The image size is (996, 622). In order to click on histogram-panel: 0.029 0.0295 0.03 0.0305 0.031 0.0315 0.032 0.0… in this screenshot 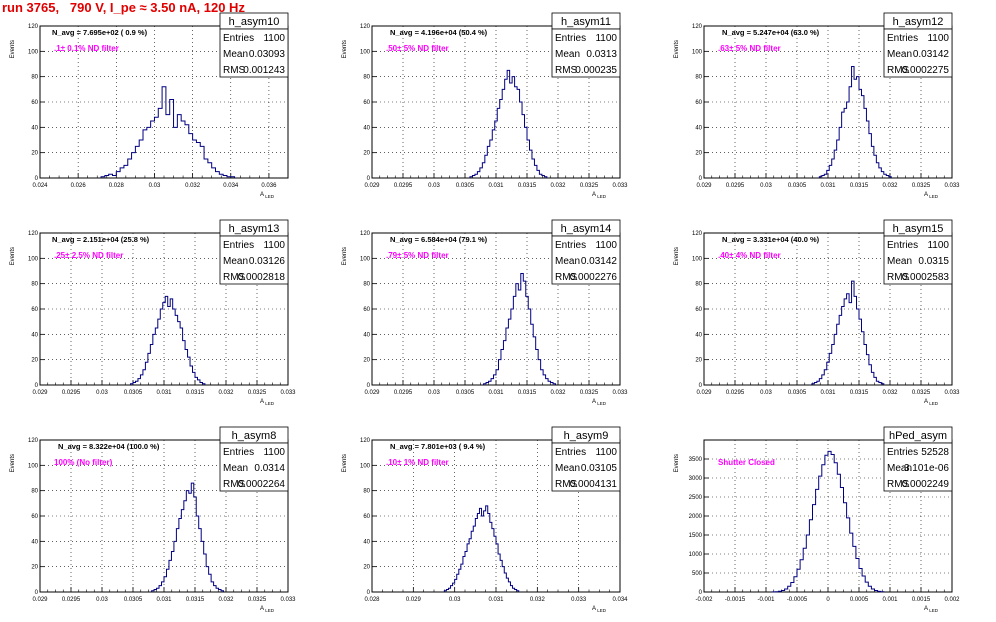, I will do `click(153, 312)`.